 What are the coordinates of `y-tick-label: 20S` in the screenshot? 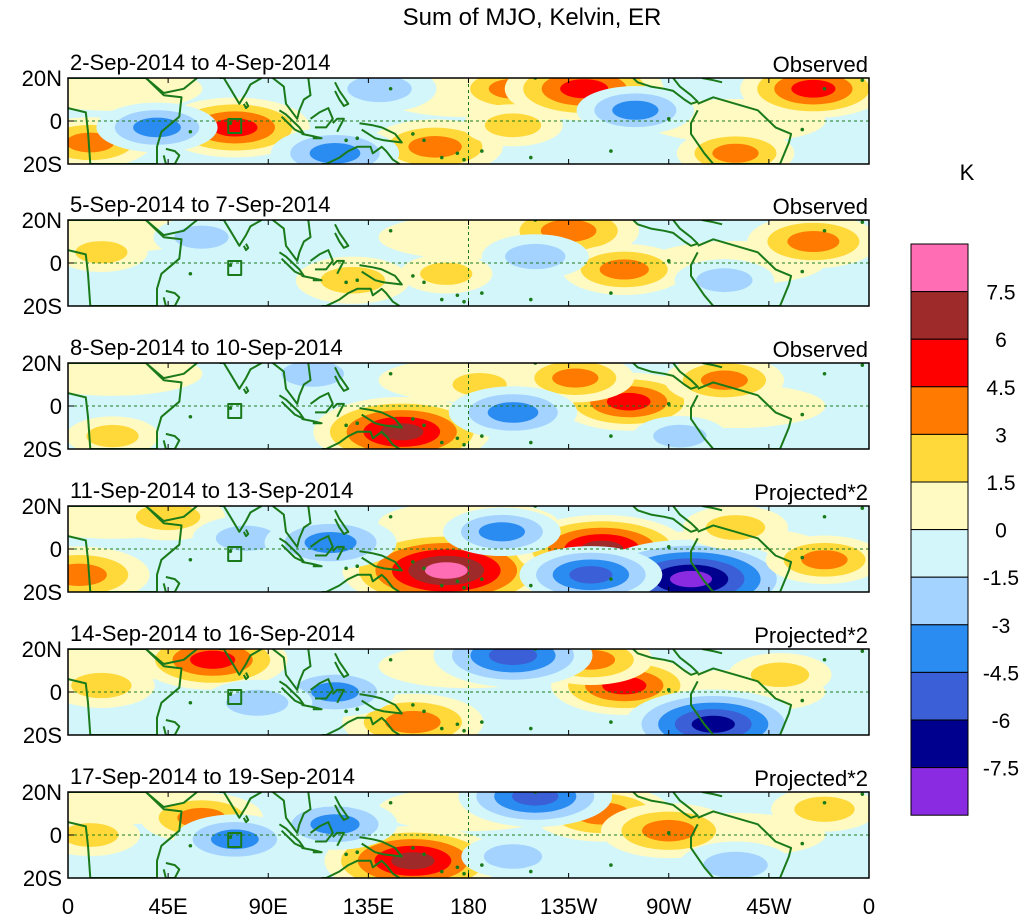 It's located at (42, 735).